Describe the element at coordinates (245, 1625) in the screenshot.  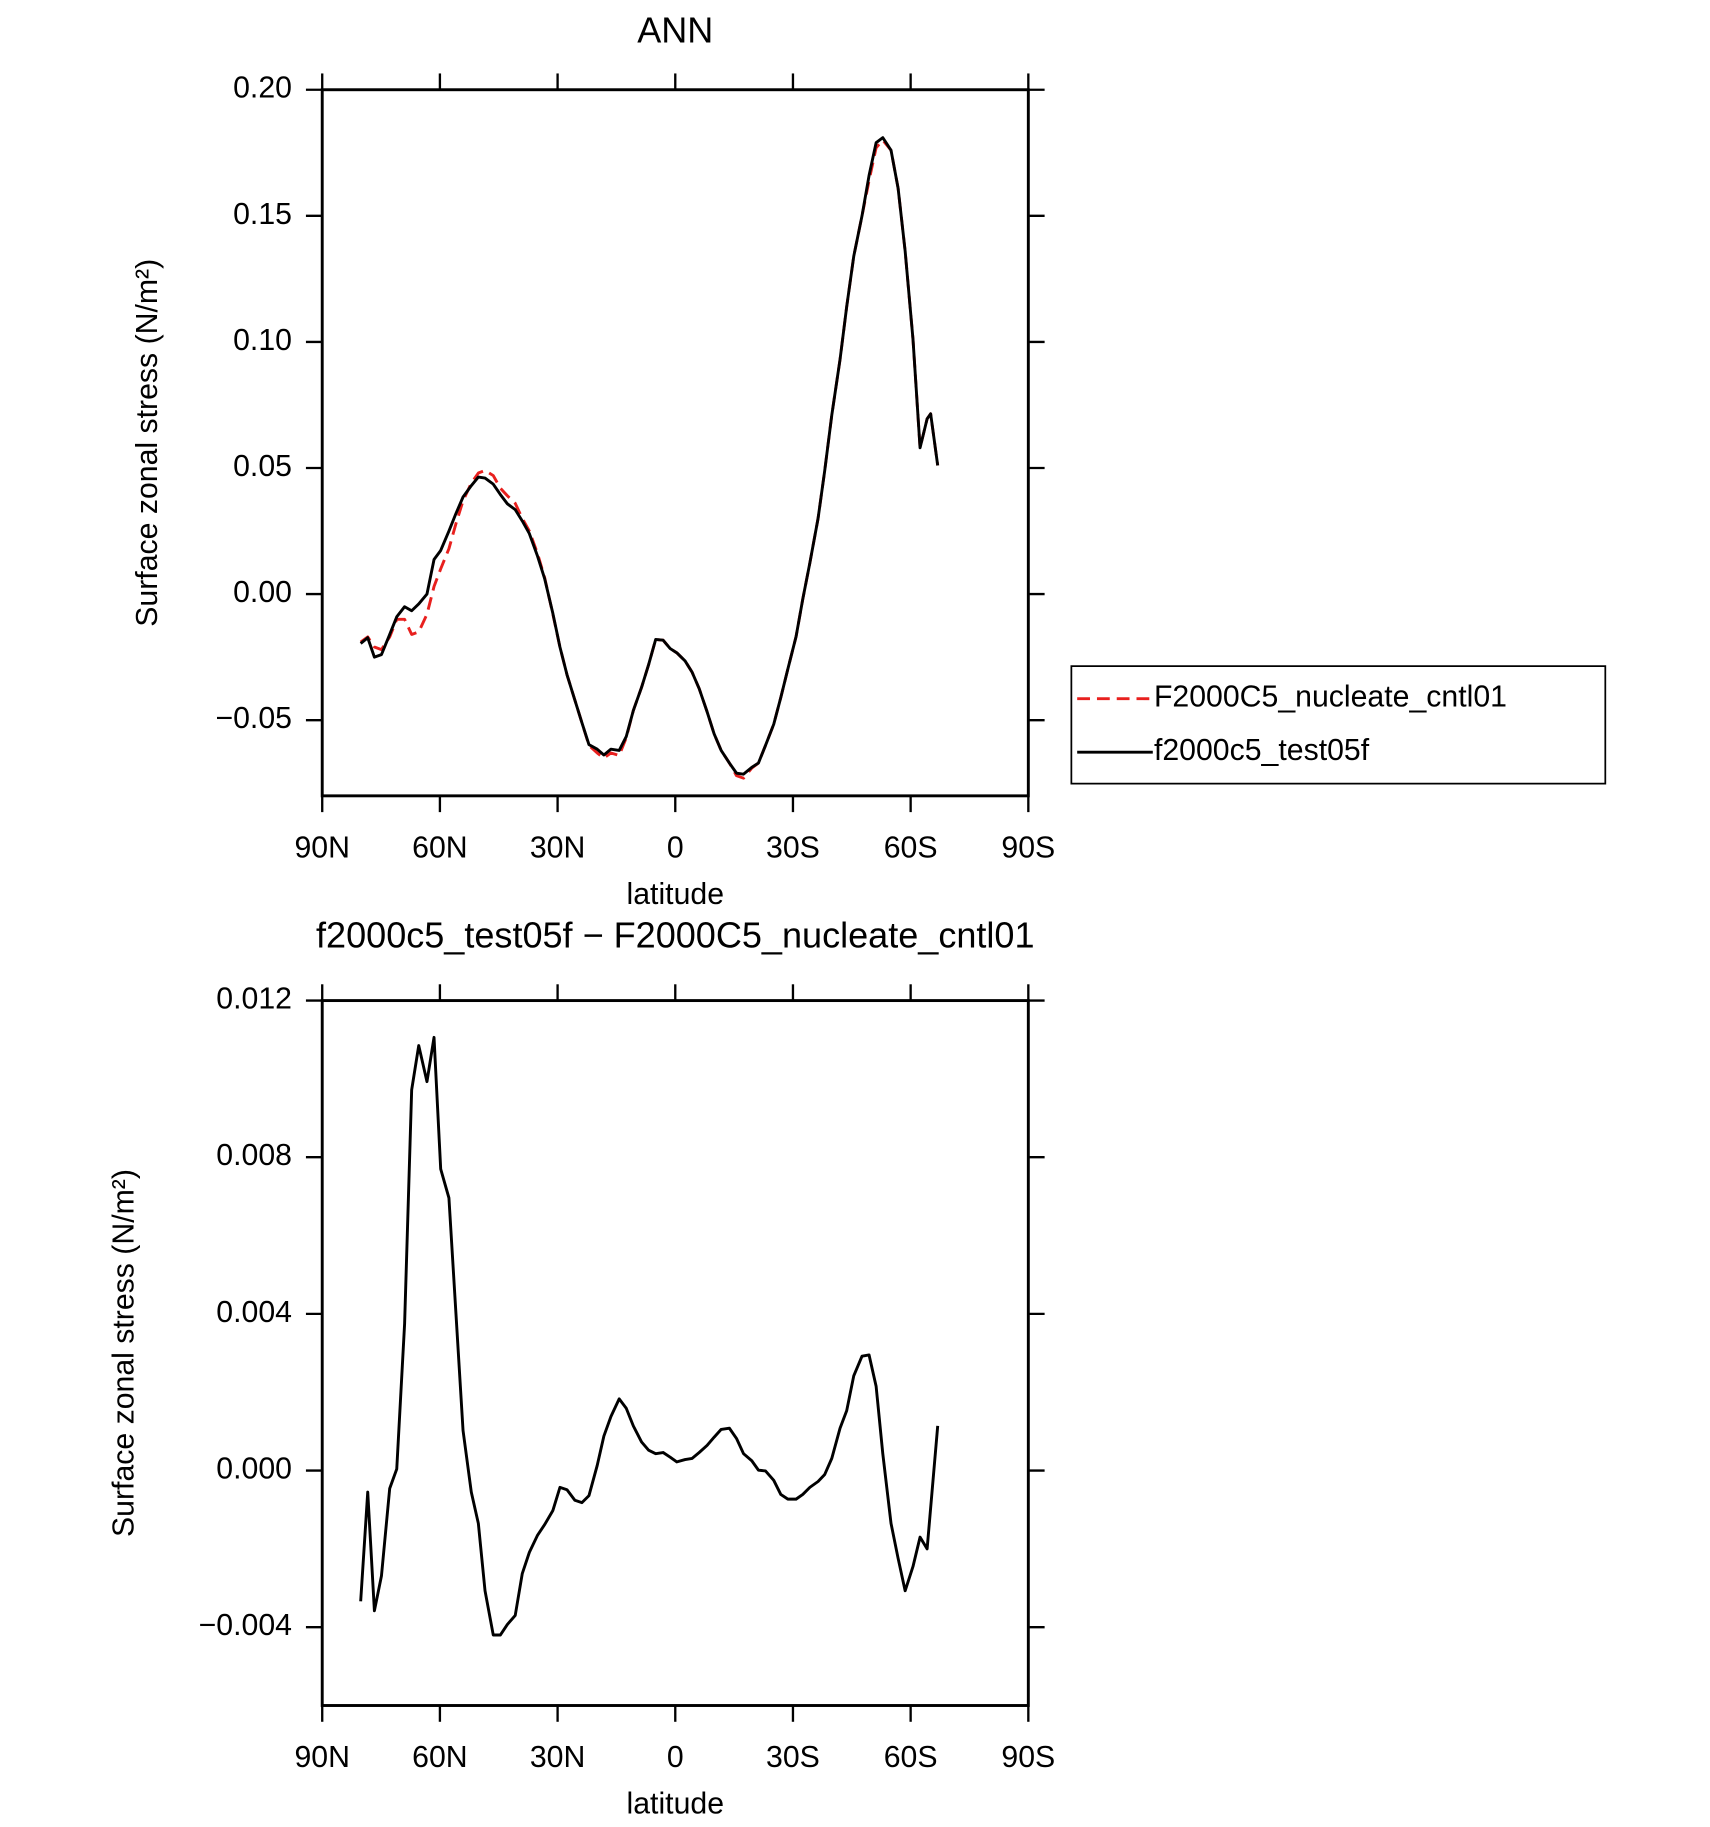
I see `y-tick-label: −0.004` at that location.